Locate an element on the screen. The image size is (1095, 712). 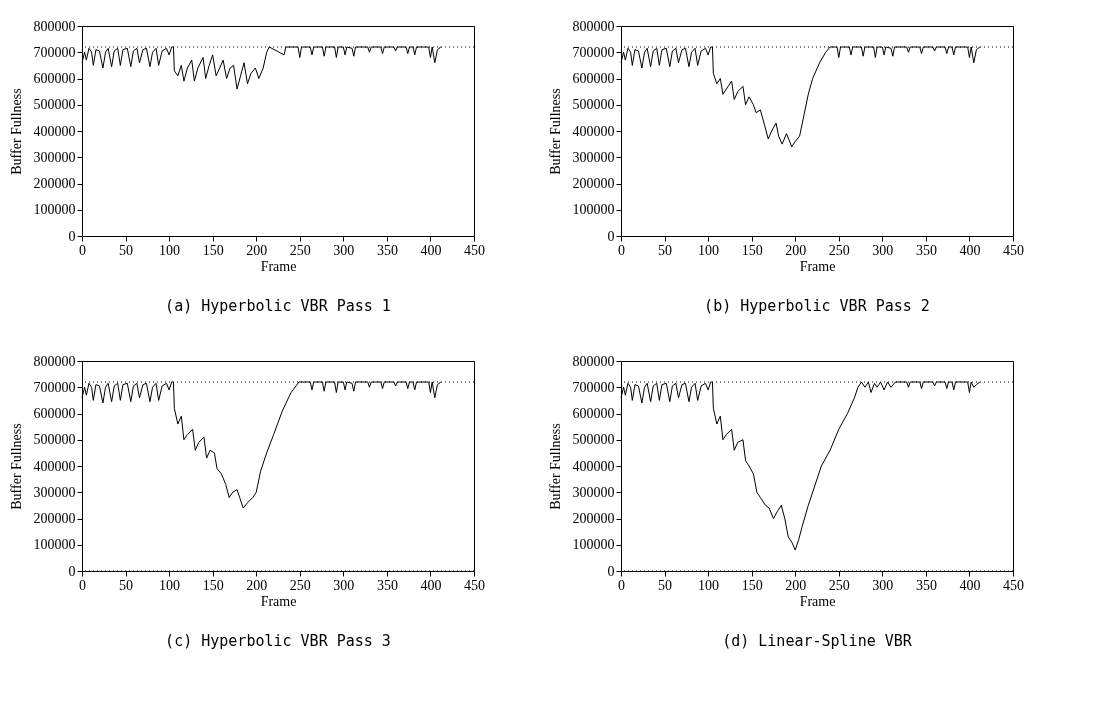
text: (c) Hyperbolic VBR Pass 3 is located at coordinates (278, 641).